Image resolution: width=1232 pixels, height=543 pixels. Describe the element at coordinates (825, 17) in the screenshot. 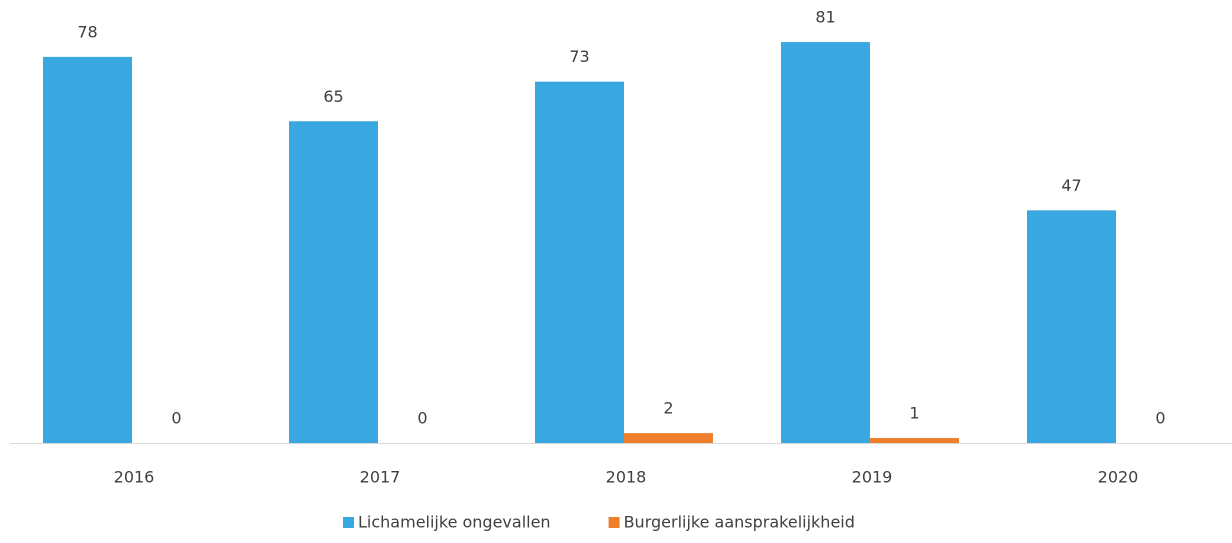

I see `data-label: 81` at that location.